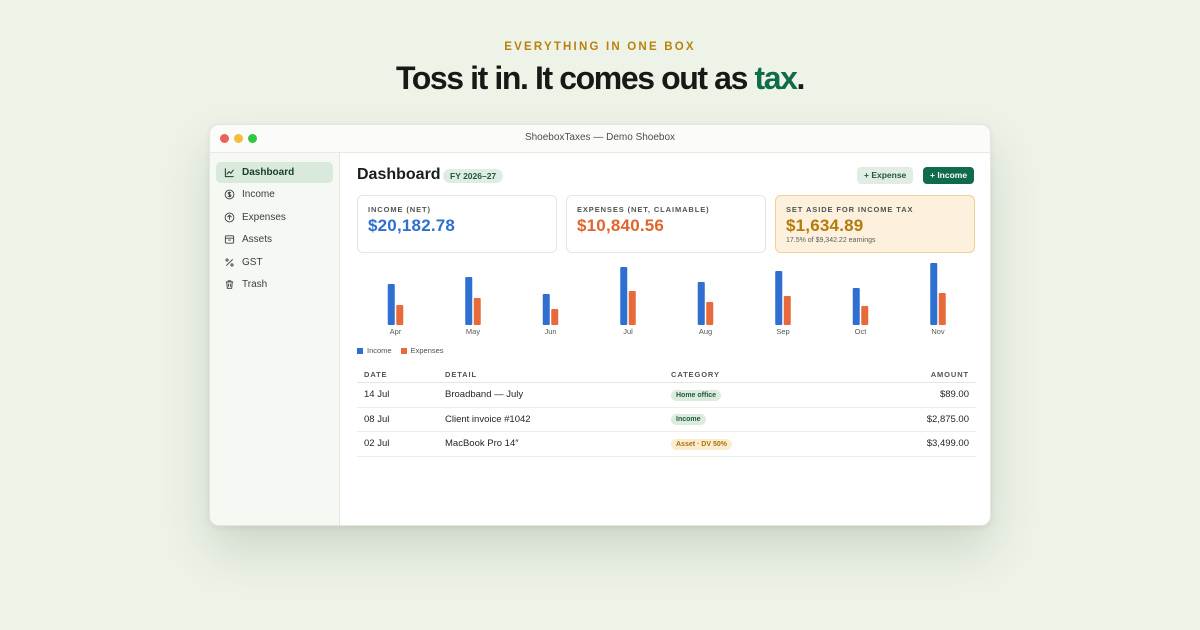 Image resolution: width=1200 pixels, height=630 pixels. What do you see at coordinates (801, 78) in the screenshot?
I see `headline-end: .` at bounding box center [801, 78].